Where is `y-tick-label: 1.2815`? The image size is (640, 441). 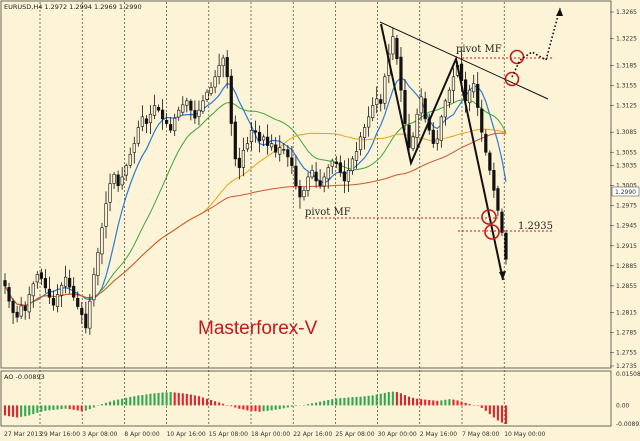
y-tick-label: 1.2815 is located at coordinates (626, 313).